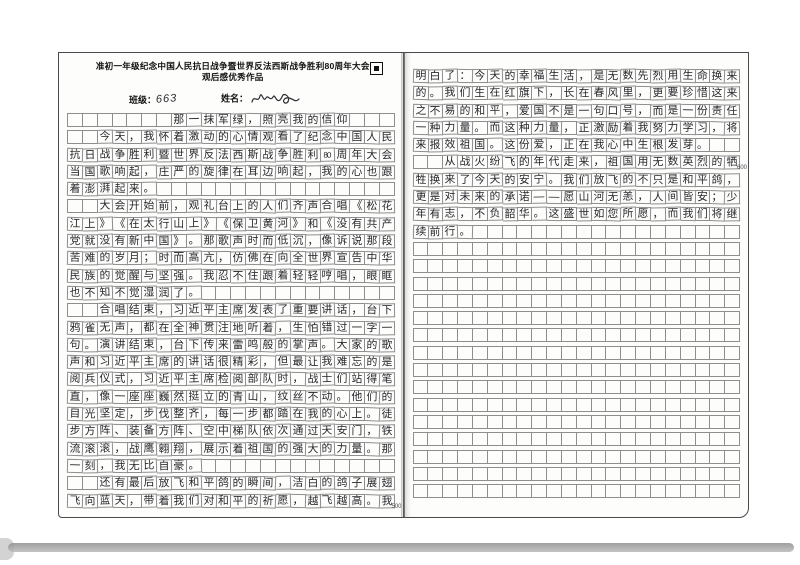 Image resolution: width=800 pixels, height=565 pixels. I want to click on essay-row, so click(576, 456).